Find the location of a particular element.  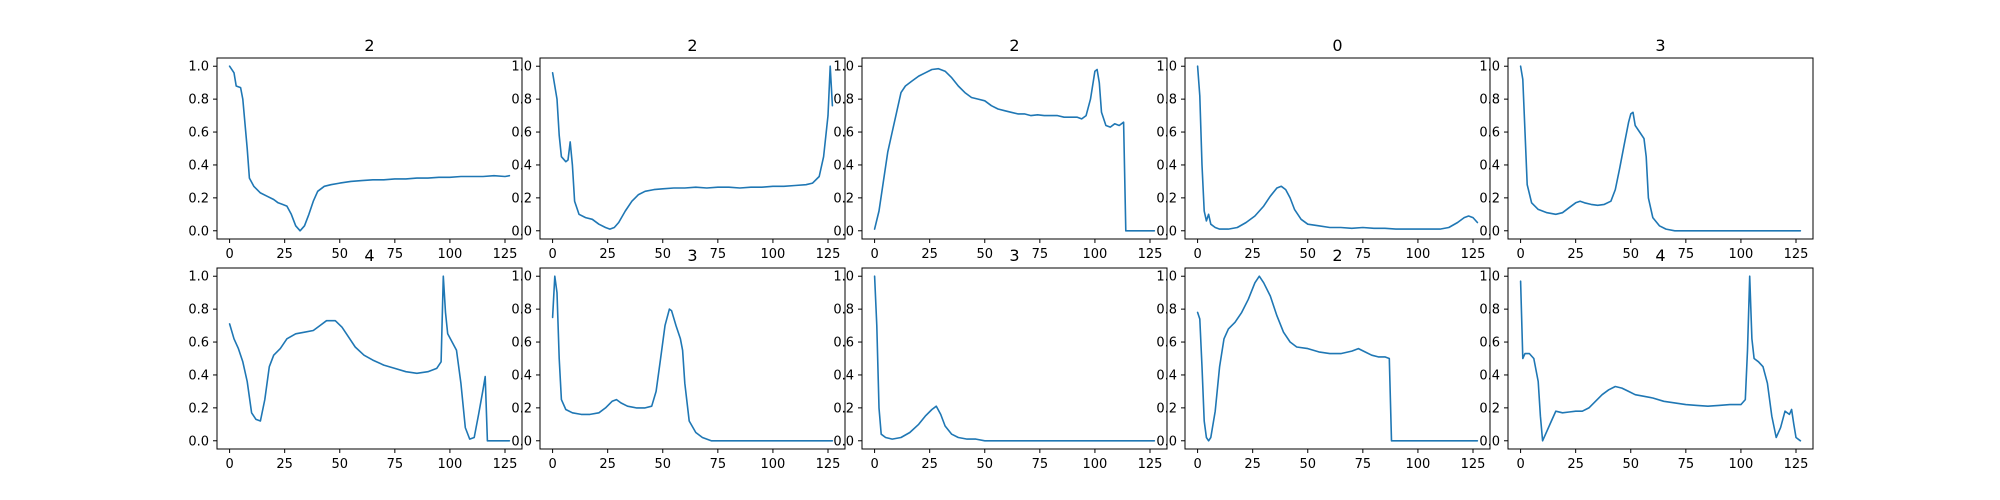

subplot-2: 2 0 25 50 75 100 125 0.0 0.2 0.4 0.6 0.8 1.0 is located at coordinates (678, 149).